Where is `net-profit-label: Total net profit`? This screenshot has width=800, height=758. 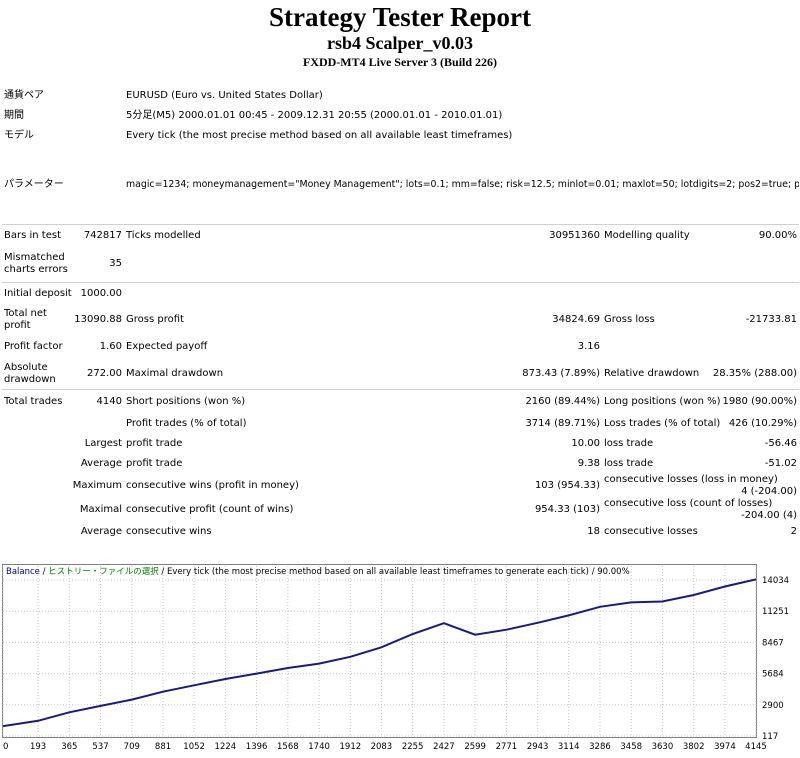
net-profit-label: Total net profit is located at coordinates (25, 319).